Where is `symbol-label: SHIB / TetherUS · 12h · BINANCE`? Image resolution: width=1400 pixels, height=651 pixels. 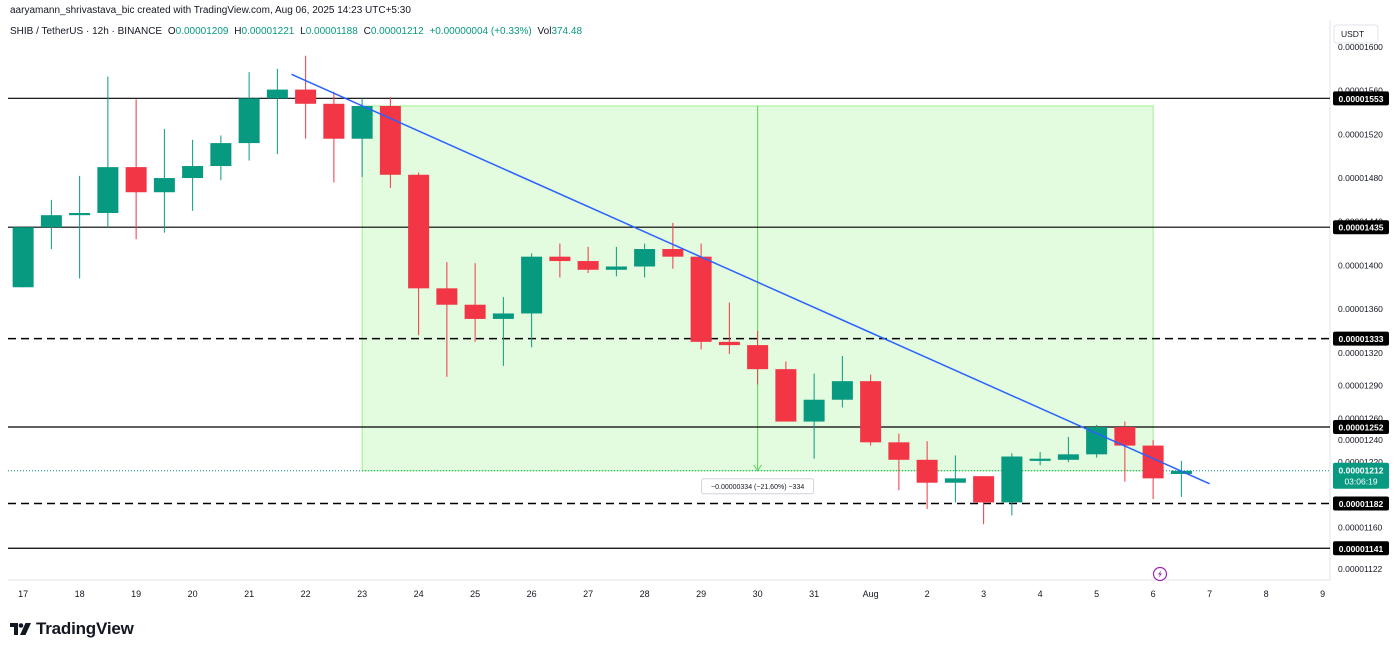 symbol-label: SHIB / TetherUS · 12h · BINANCE is located at coordinates (86, 31).